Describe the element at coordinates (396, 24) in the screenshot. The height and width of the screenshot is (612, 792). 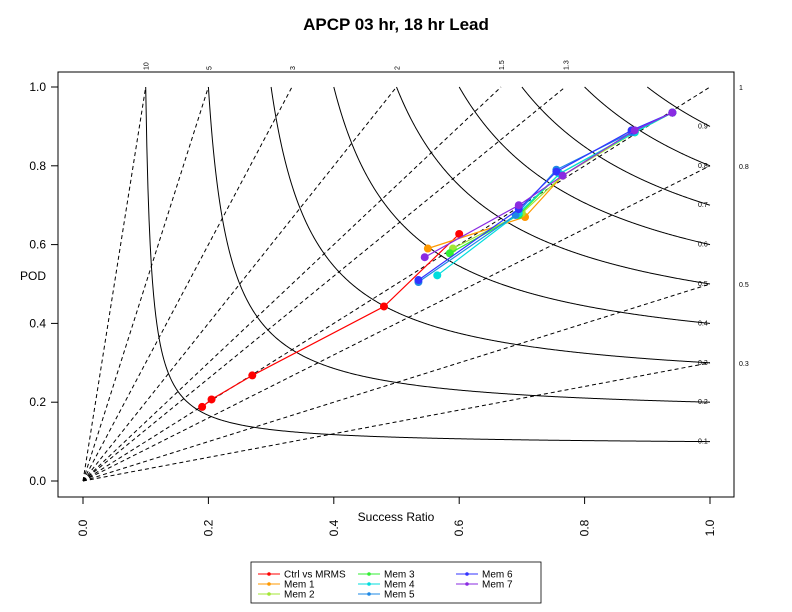
I see `chart-title: APCP 03 hr, 18 hr Lead` at that location.